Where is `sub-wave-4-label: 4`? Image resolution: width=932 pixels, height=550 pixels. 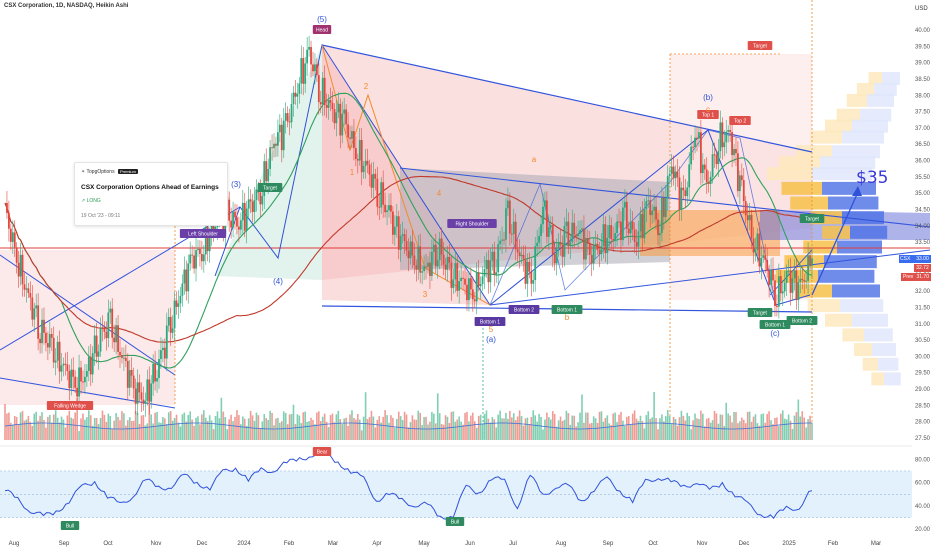
sub-wave-4-label: 4 is located at coordinates (439, 193).